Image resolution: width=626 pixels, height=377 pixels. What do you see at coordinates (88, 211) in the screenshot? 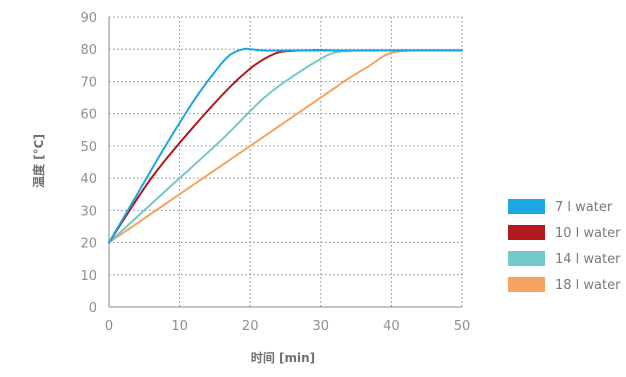
I see `y-tick-label: 30` at bounding box center [88, 211].